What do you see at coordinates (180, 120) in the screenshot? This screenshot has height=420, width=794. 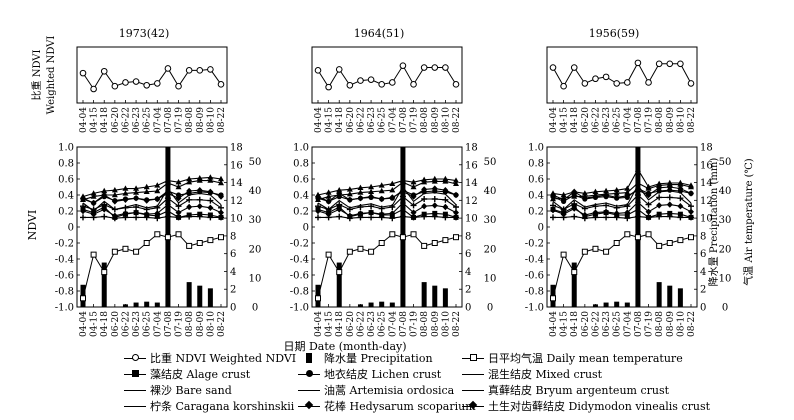 I see `top-date-label: 07-19` at bounding box center [180, 120].